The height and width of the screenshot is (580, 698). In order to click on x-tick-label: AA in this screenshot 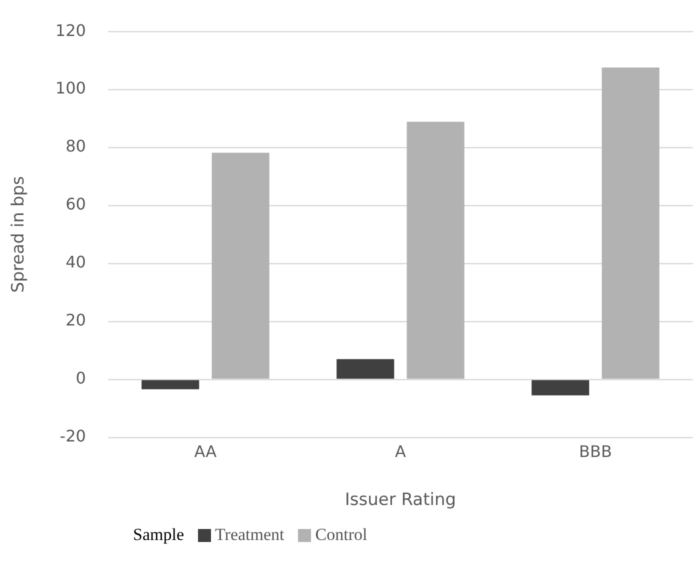, I will do `click(205, 452)`.